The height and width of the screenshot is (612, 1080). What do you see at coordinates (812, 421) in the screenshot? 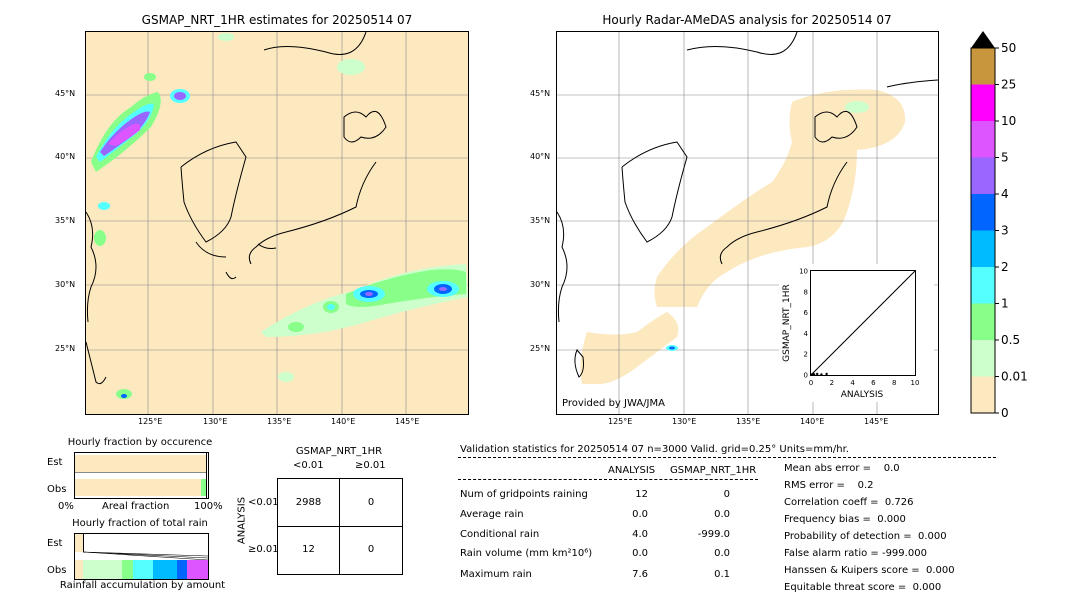
I see `right-lon-140: 140°E` at bounding box center [812, 421].